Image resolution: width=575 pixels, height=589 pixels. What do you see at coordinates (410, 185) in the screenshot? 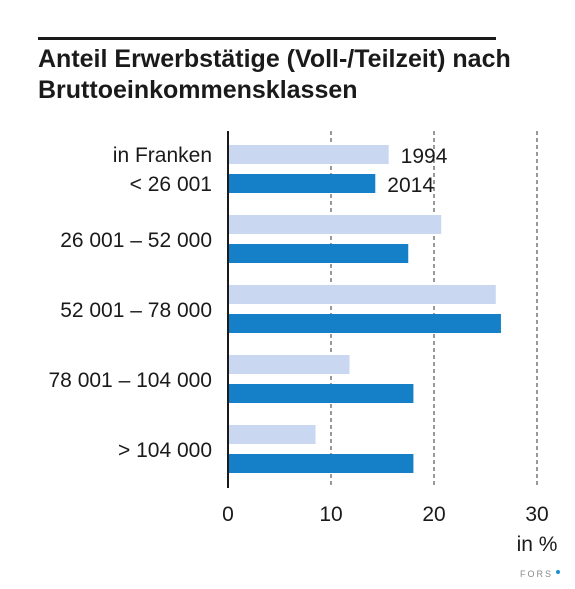
I see `legend-label-2014: 2014` at bounding box center [410, 185].